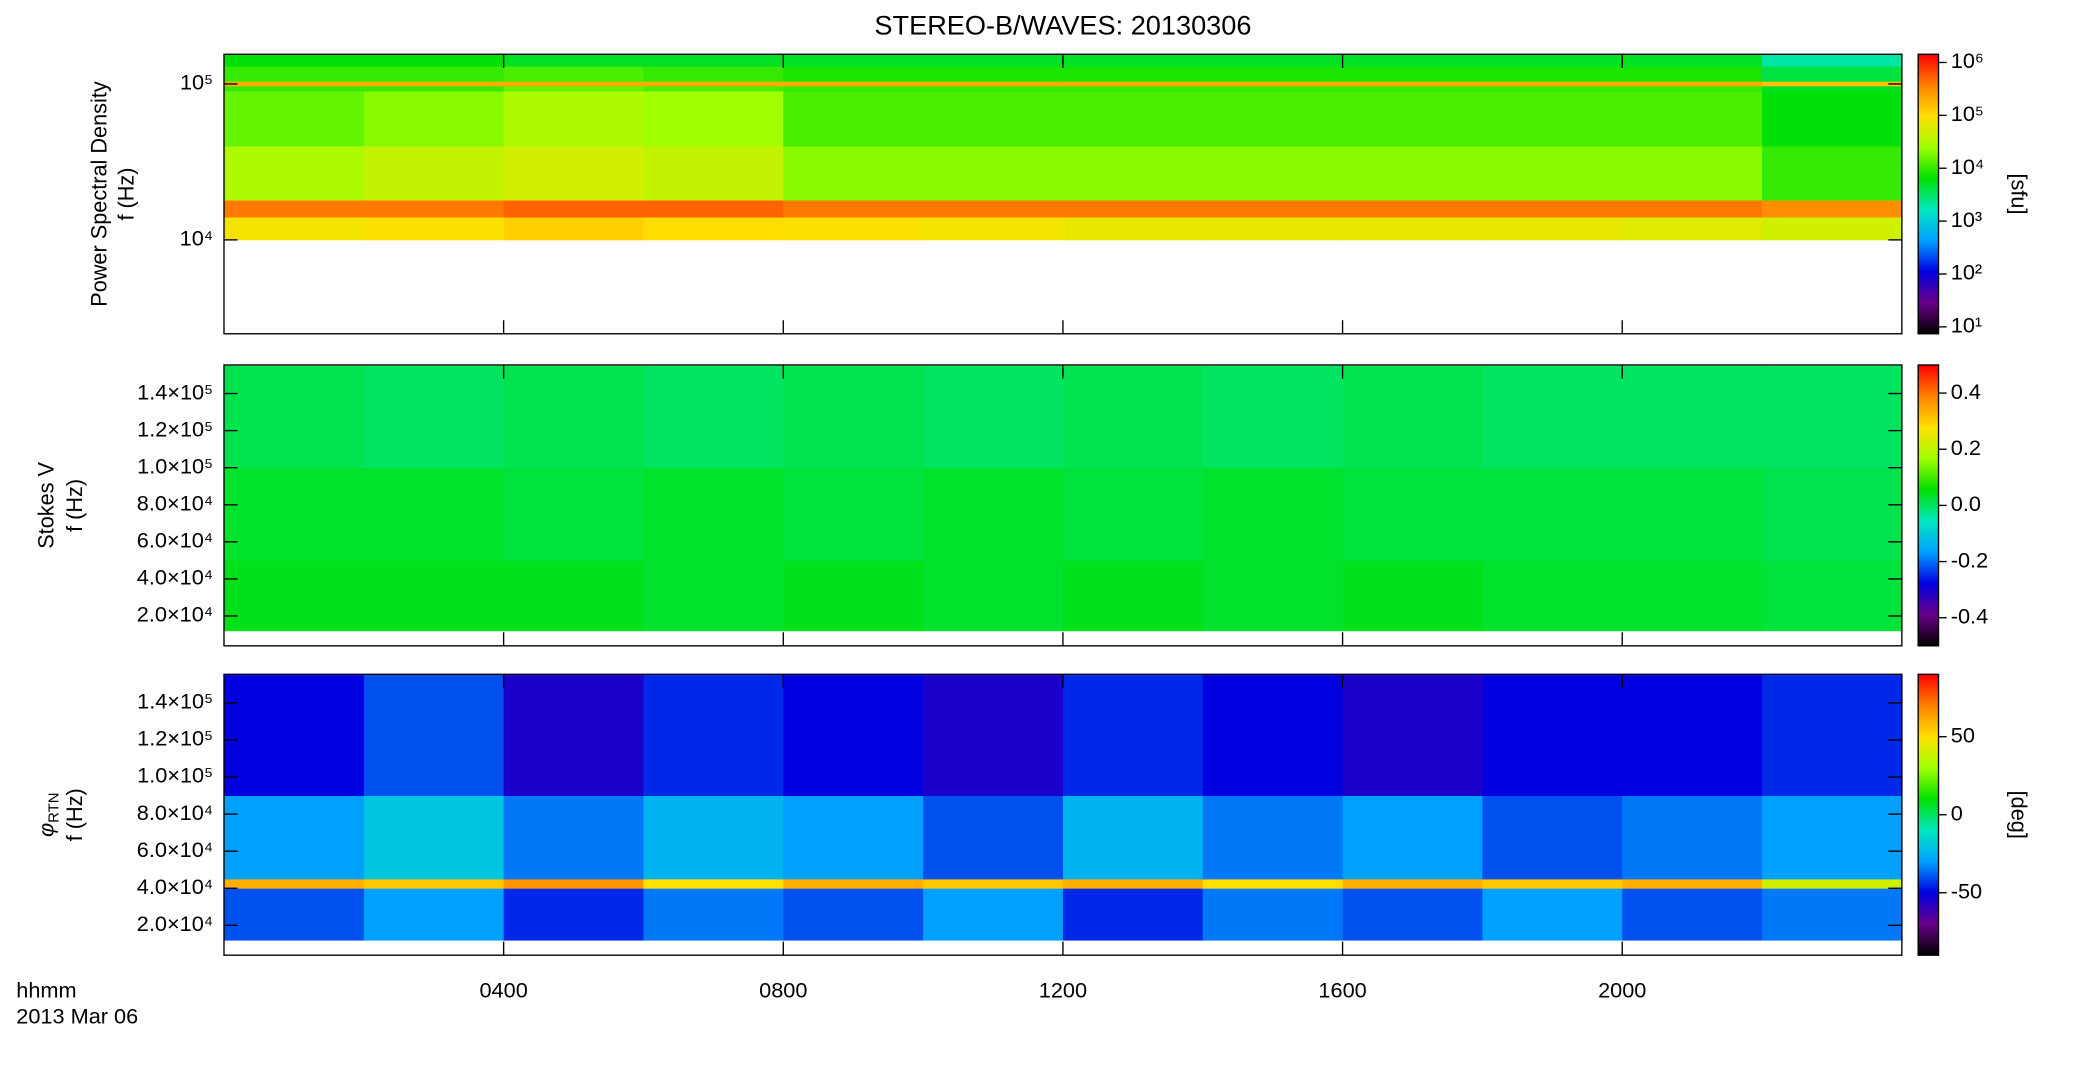 The height and width of the screenshot is (1080, 2096). What do you see at coordinates (1969, 559) in the screenshot?
I see `colorbar-tick-label: -0.2` at bounding box center [1969, 559].